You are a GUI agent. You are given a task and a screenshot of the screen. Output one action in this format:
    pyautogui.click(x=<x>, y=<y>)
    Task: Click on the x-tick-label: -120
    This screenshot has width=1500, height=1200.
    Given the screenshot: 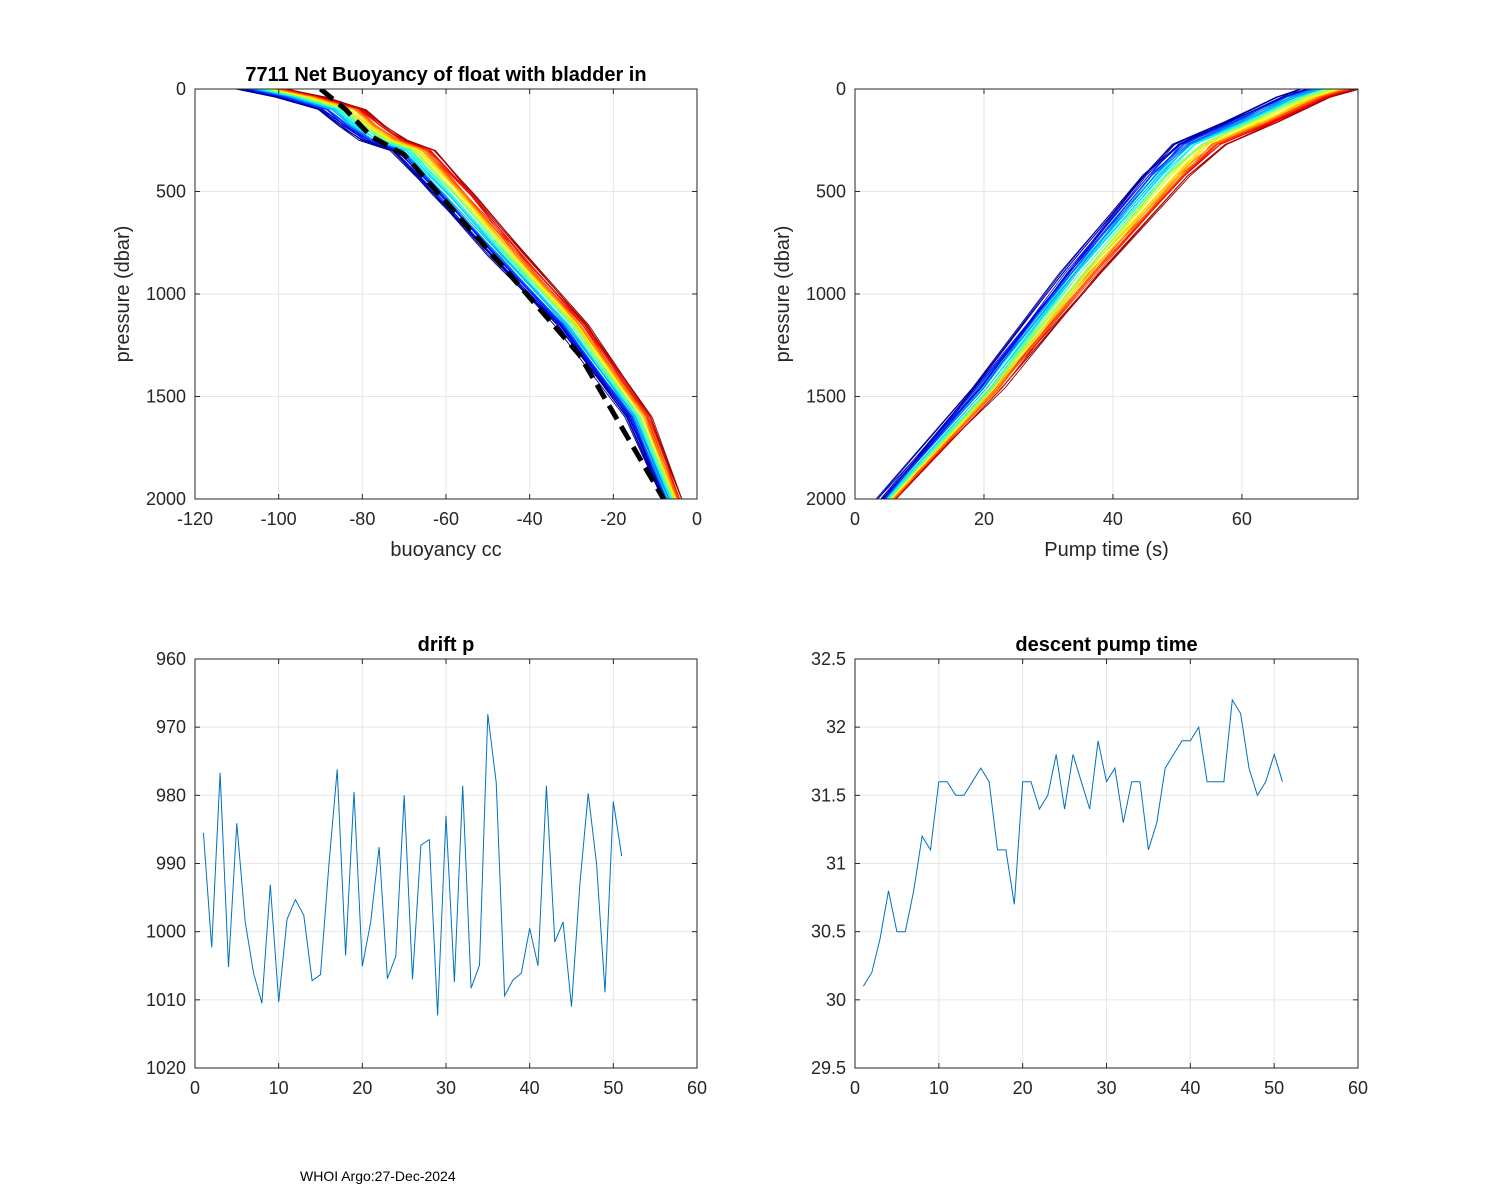 What is the action you would take?
    pyautogui.click(x=195, y=519)
    